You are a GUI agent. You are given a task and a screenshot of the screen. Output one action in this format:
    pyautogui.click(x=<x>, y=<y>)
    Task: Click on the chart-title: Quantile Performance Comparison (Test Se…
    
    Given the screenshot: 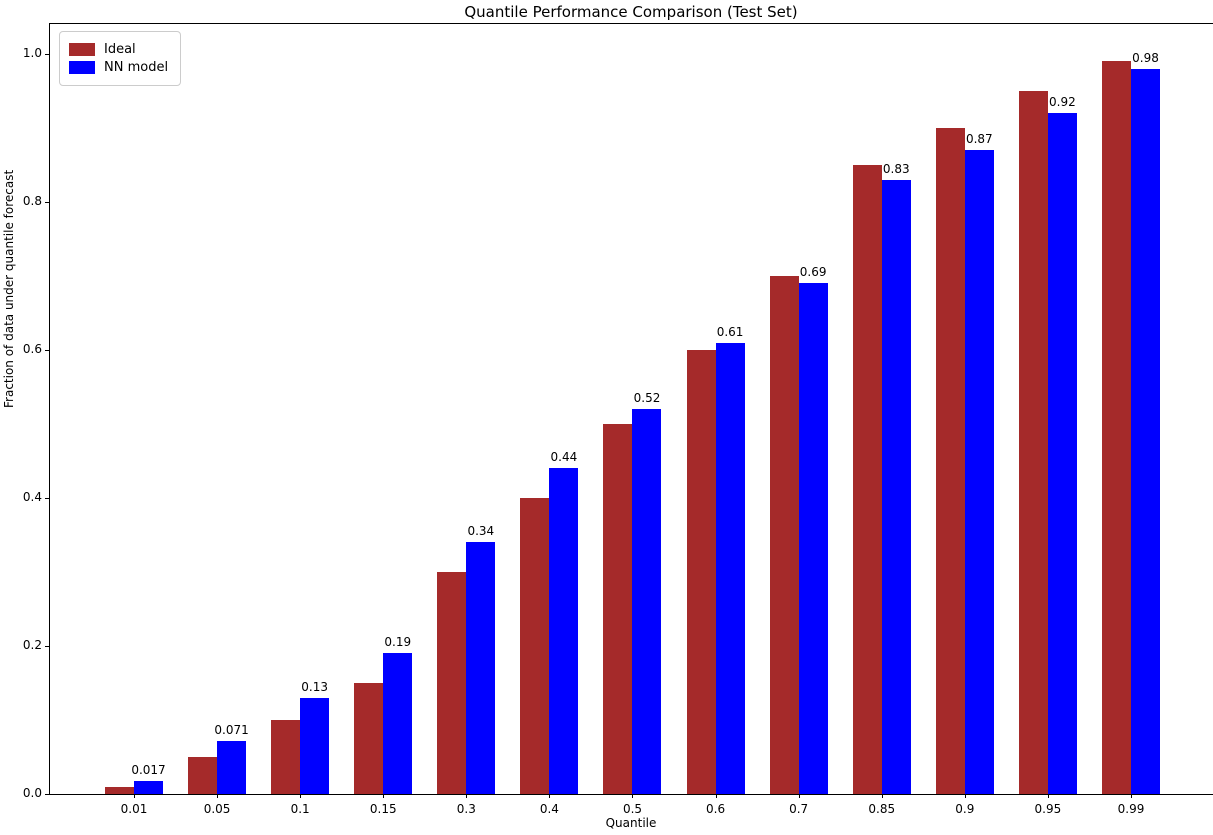 What is the action you would take?
    pyautogui.click(x=631, y=12)
    